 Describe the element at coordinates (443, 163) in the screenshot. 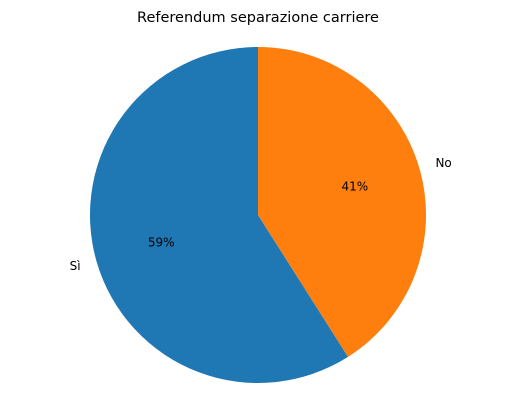

I see `slice-label: No` at that location.